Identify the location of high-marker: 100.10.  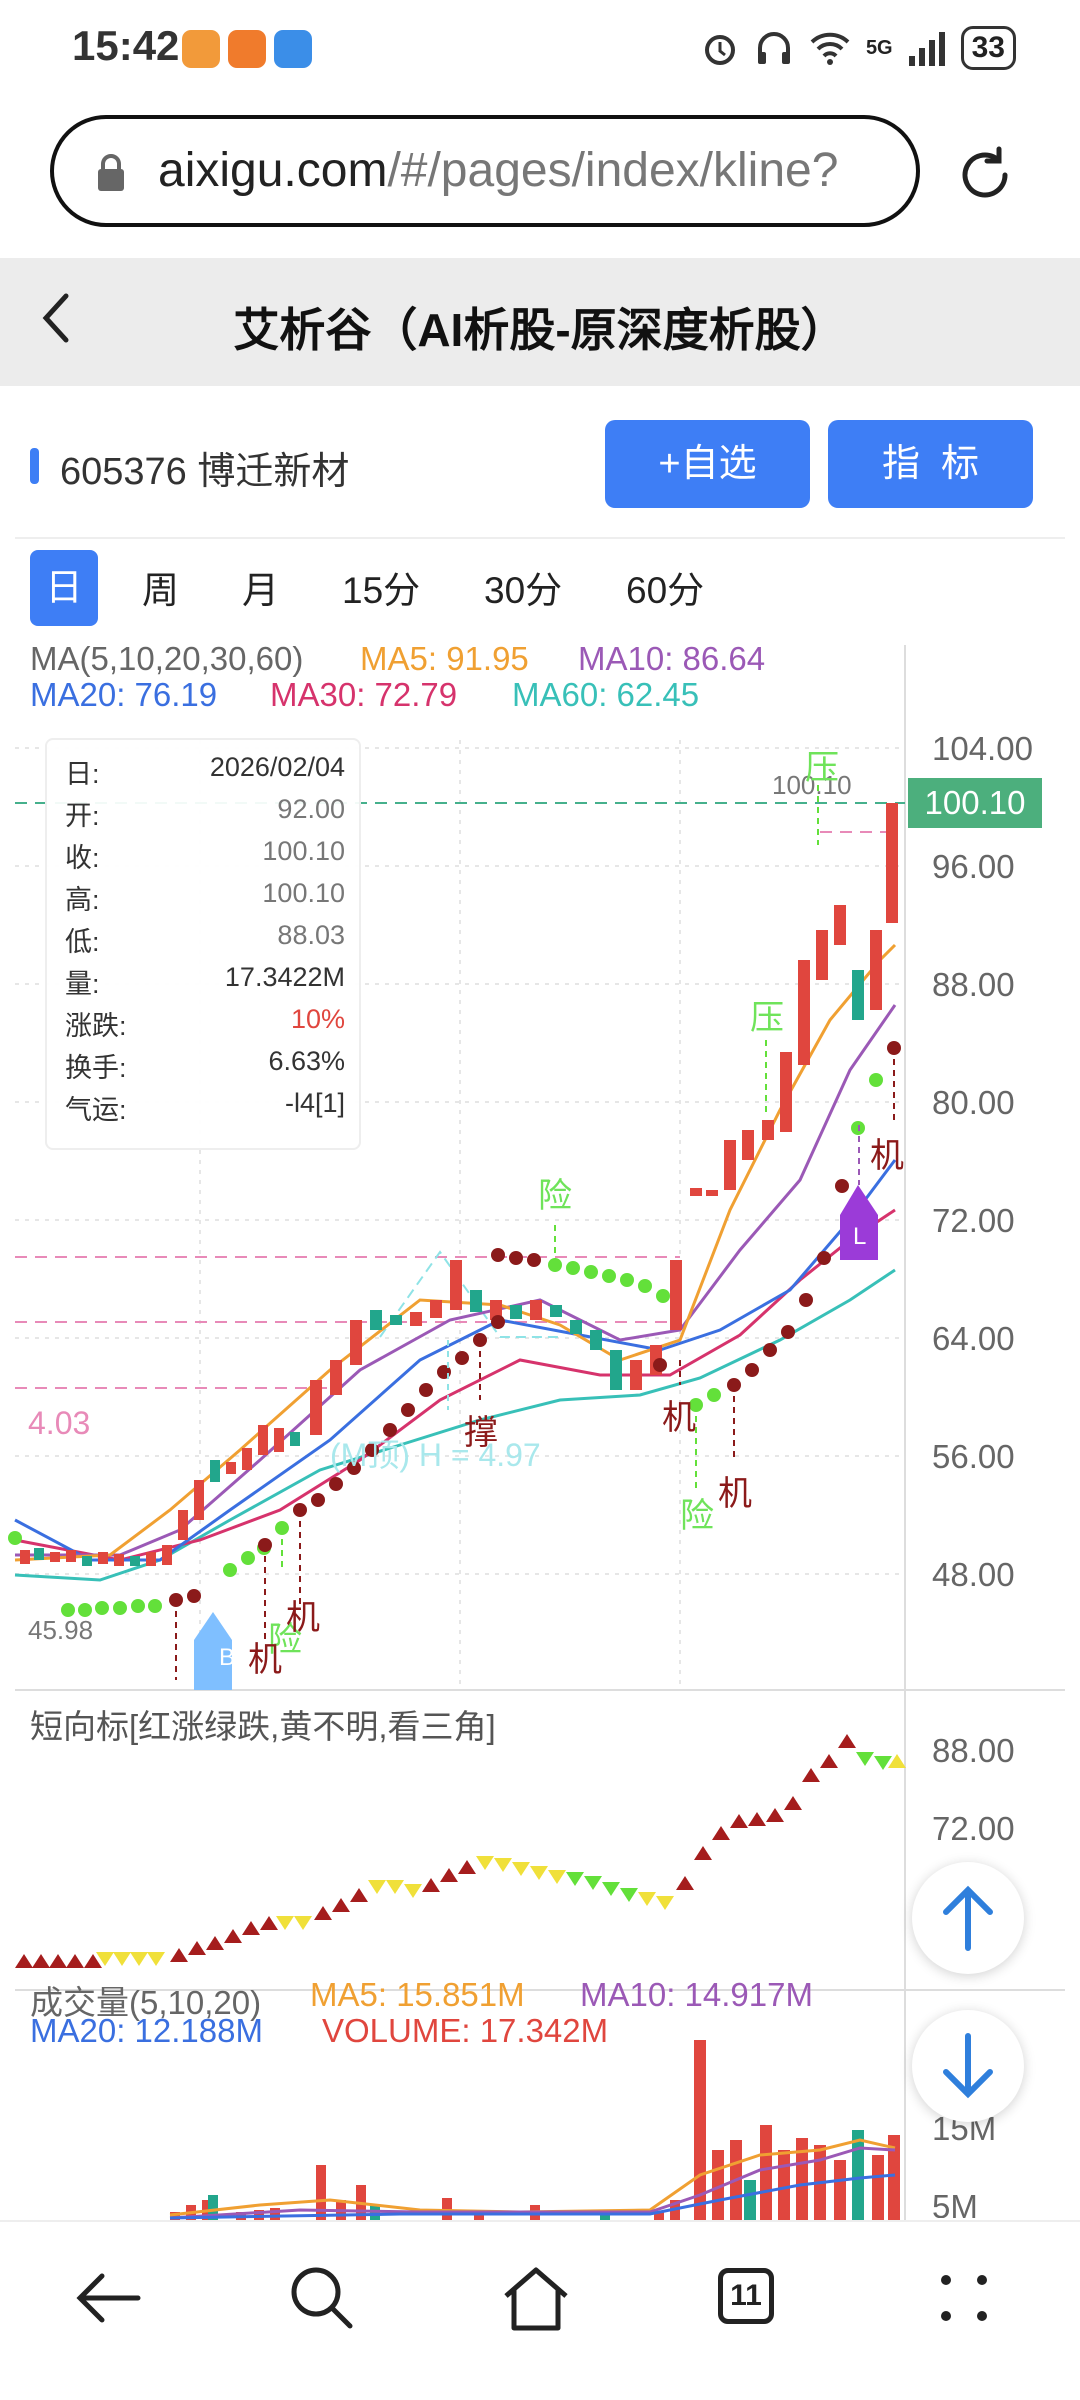
(812, 785).